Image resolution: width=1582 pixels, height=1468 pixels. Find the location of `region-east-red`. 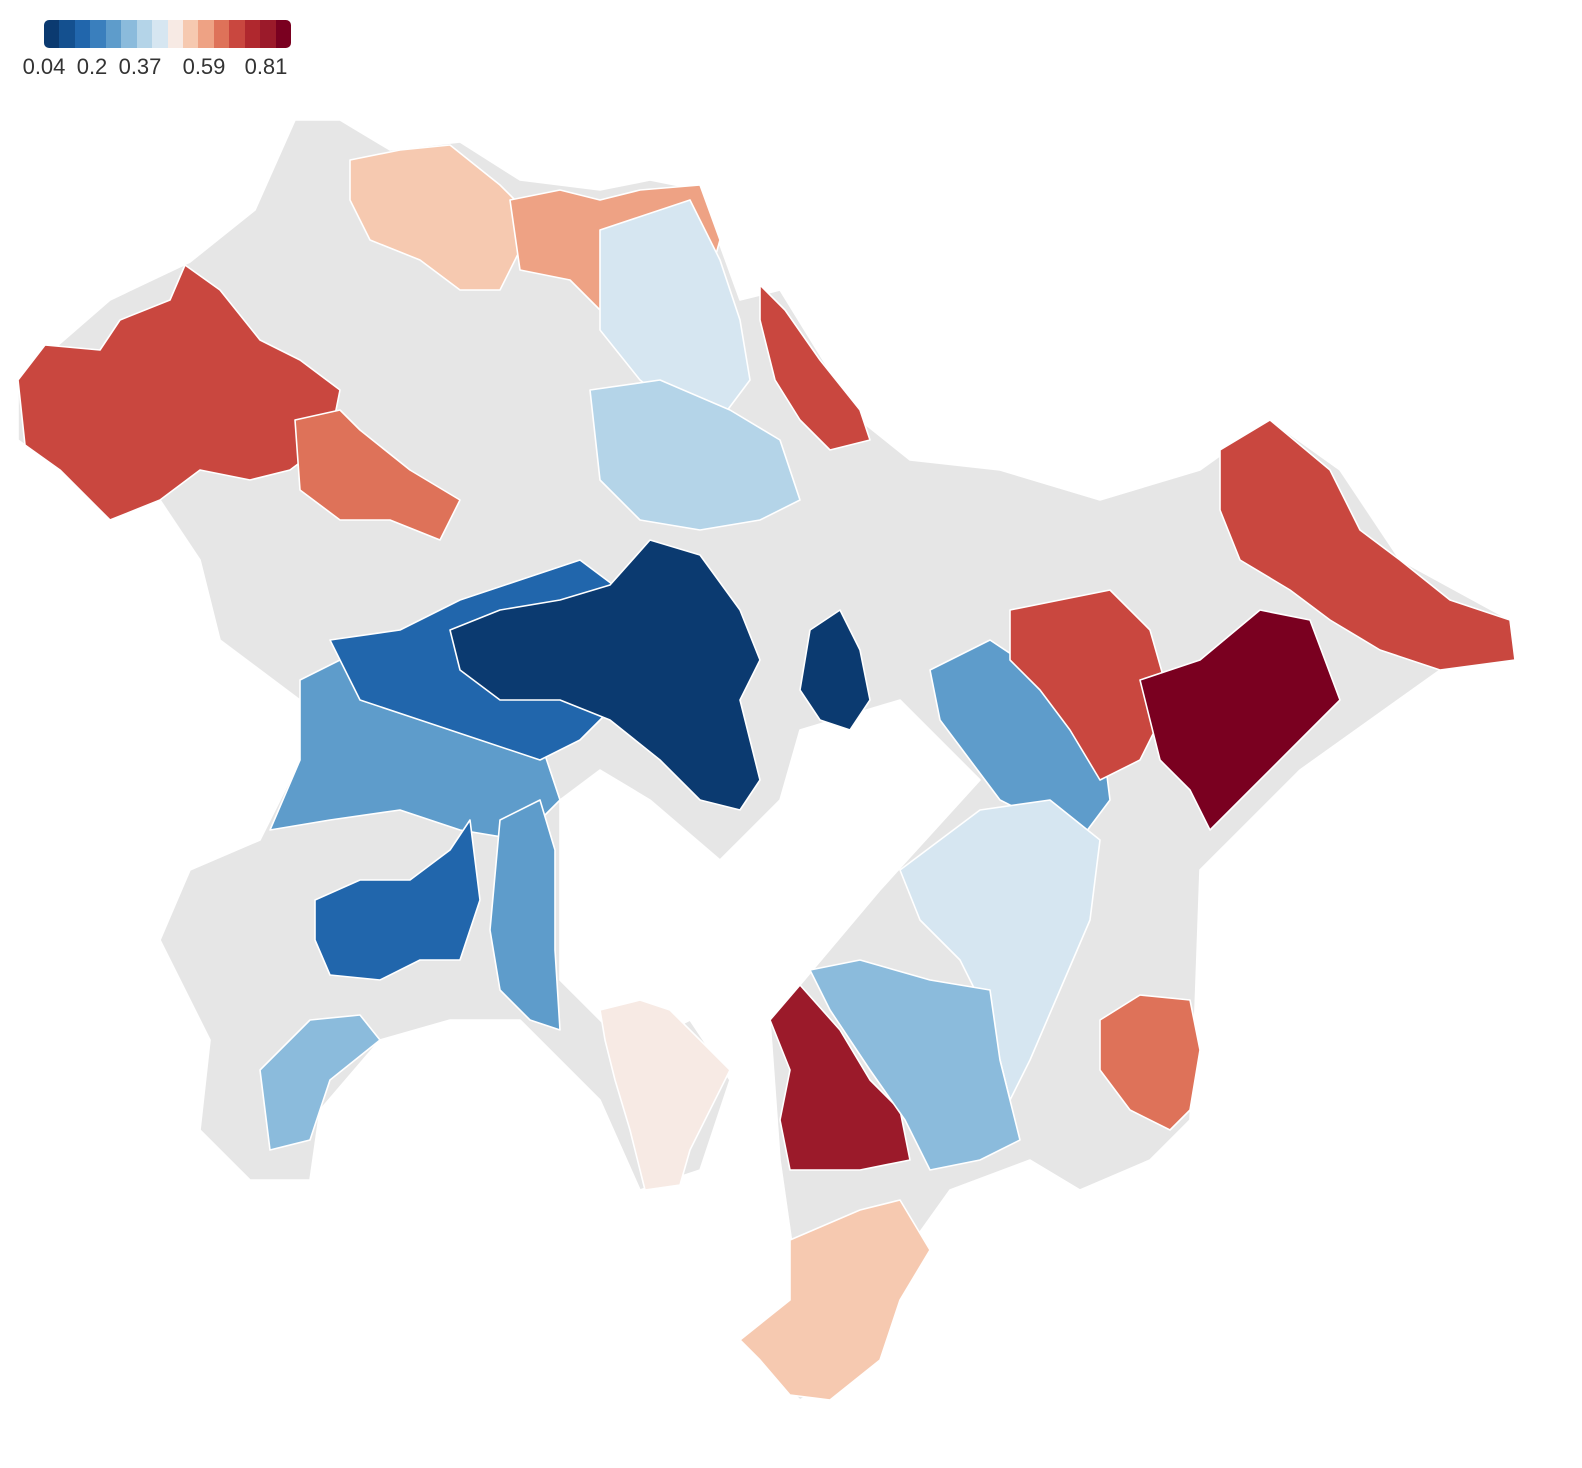

region-east-red is located at coordinates (1090, 685).